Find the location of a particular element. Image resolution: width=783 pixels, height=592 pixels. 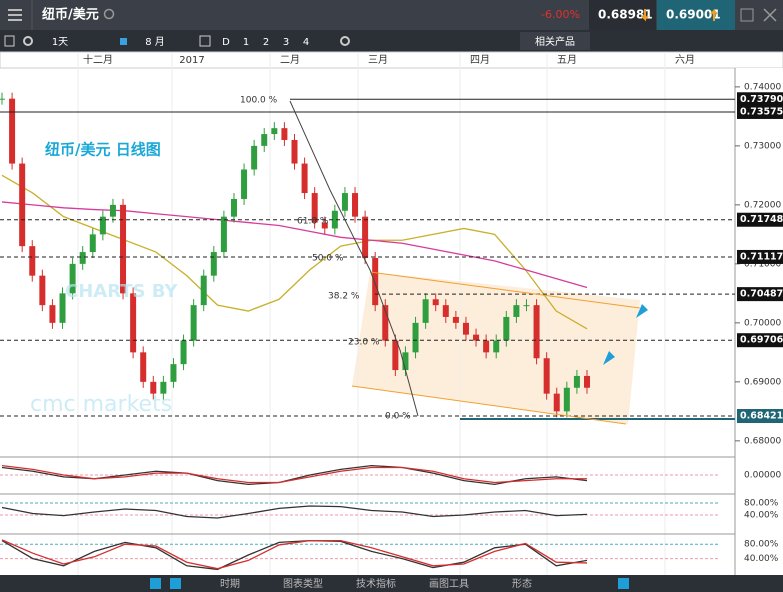

y-tick-label: 0.73000 is located at coordinates (762, 146).